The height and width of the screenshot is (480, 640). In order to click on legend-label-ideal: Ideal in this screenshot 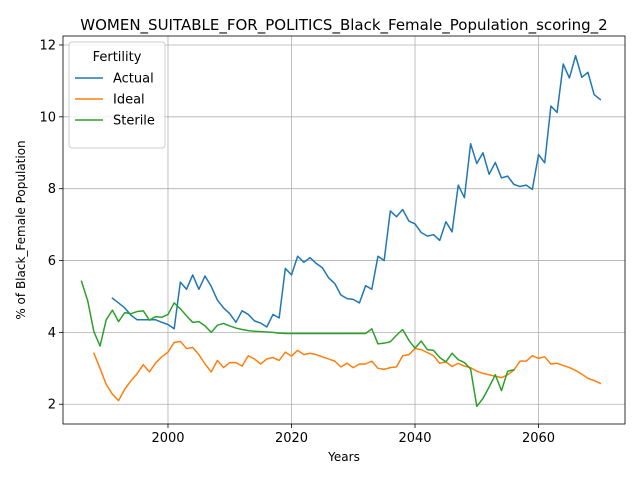, I will do `click(129, 100)`.